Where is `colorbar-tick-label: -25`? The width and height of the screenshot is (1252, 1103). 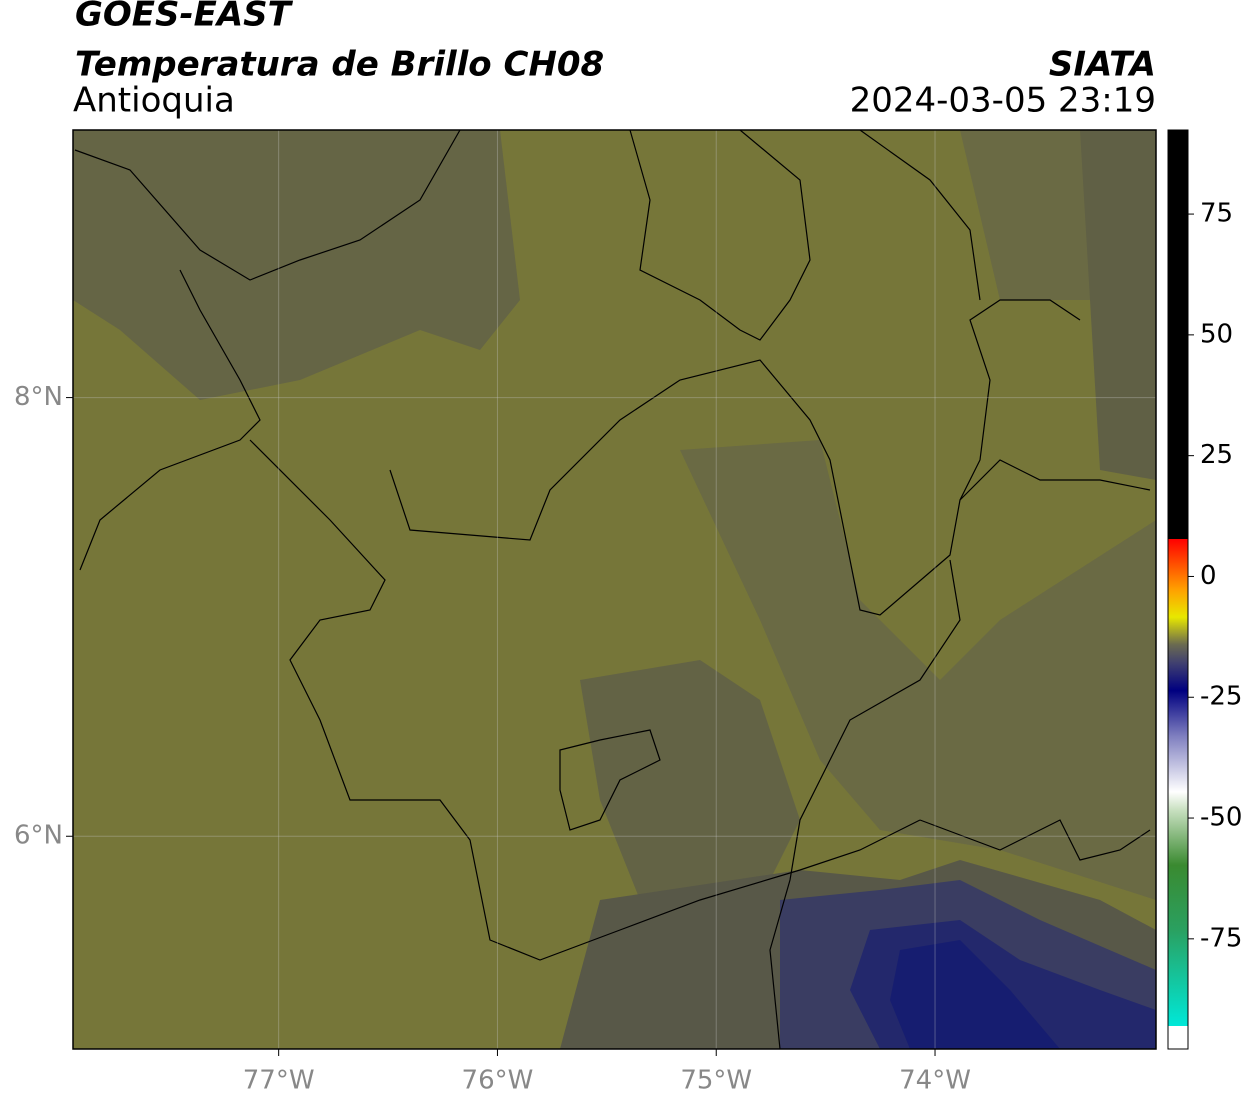 colorbar-tick-label: -25 is located at coordinates (1221, 697).